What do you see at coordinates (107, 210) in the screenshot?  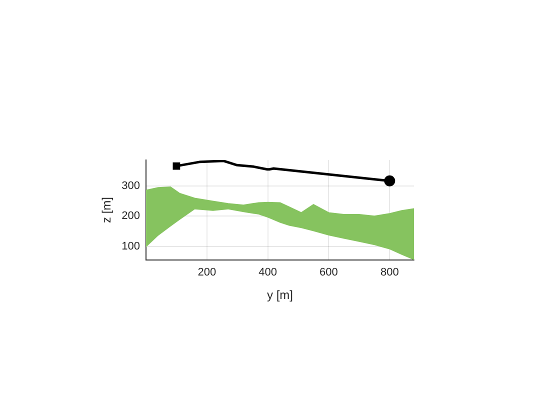 I see `y-axis-title: z [m]` at bounding box center [107, 210].